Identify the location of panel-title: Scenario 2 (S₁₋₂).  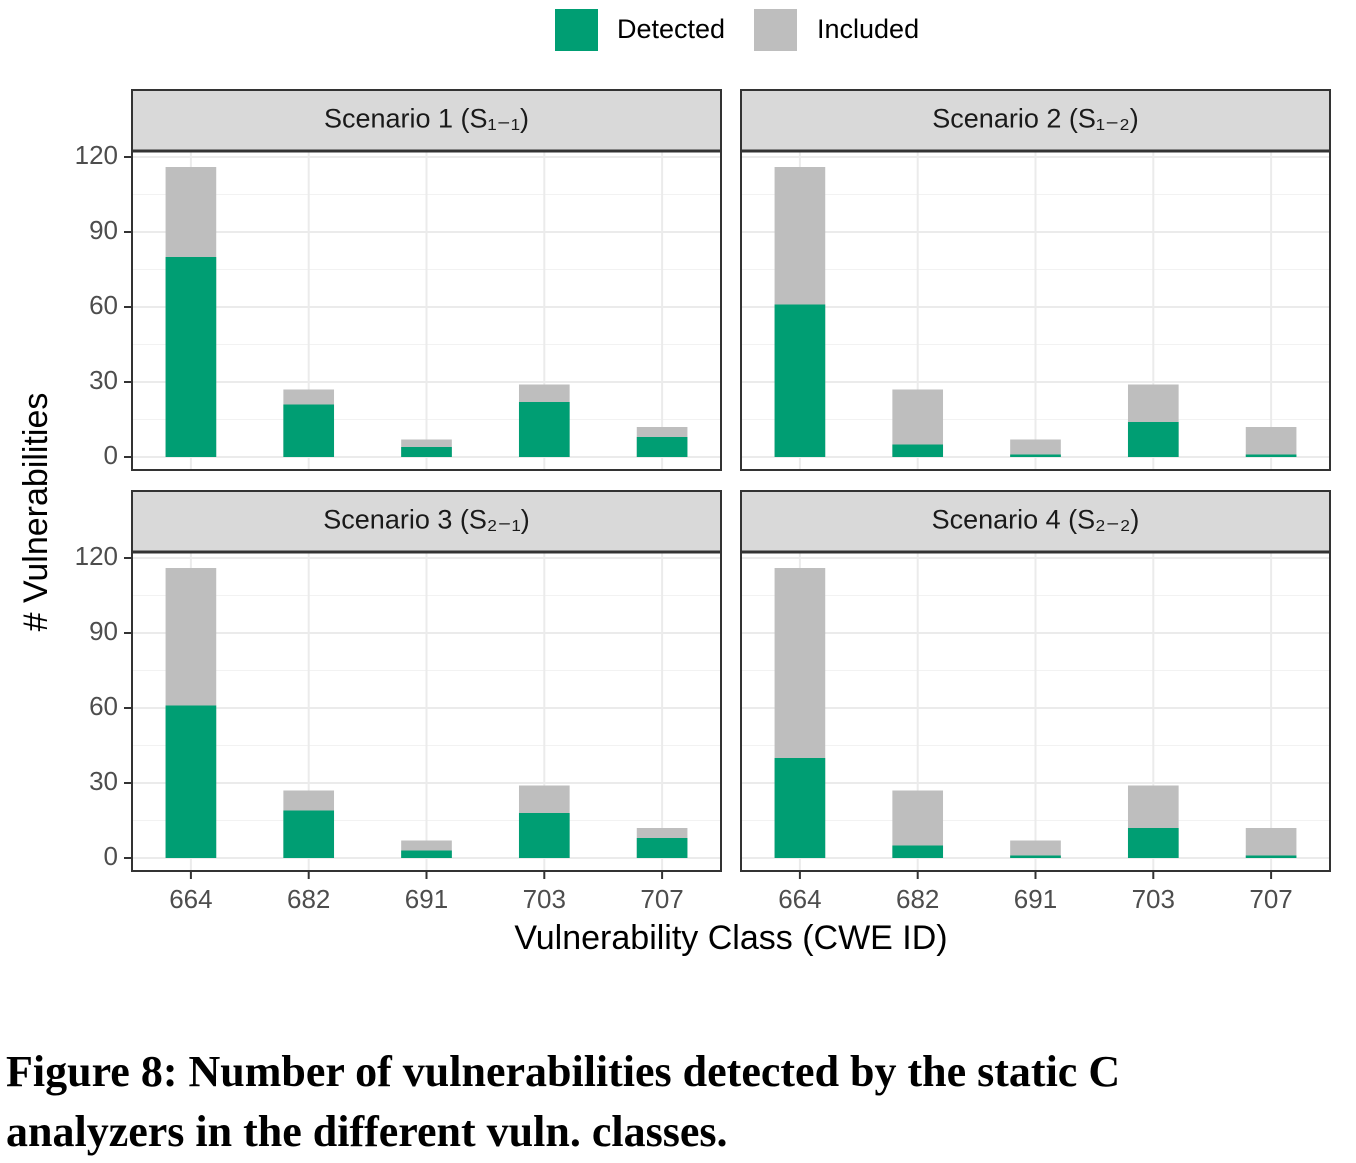
(1035, 119).